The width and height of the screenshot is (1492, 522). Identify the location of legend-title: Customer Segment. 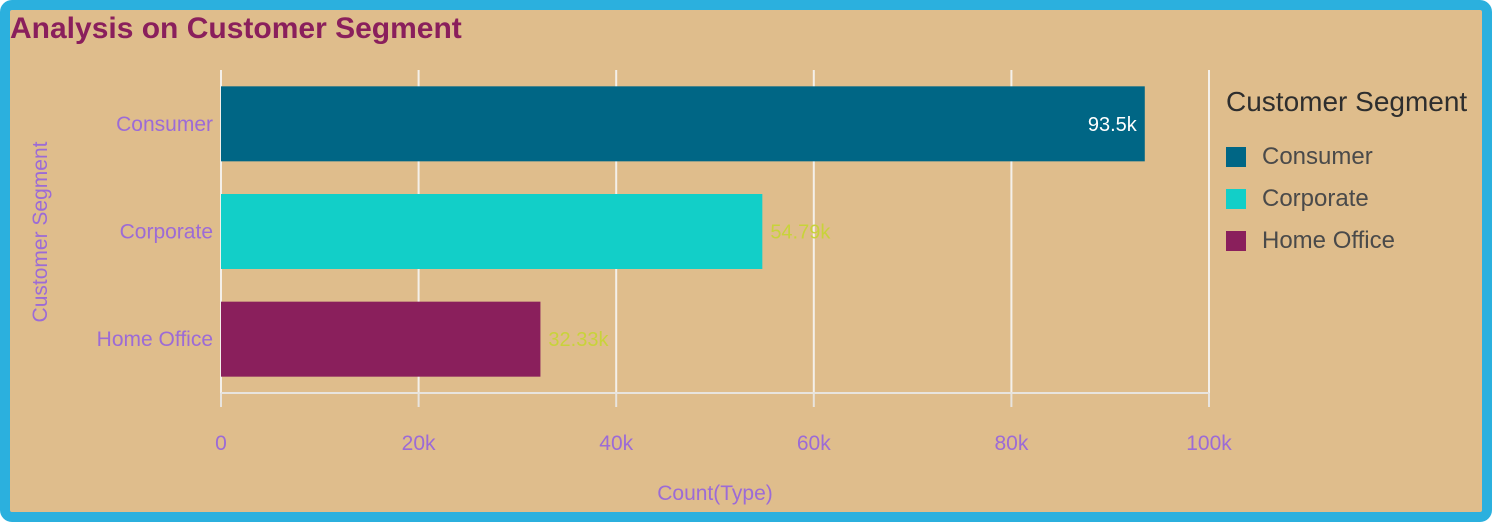
(1347, 101).